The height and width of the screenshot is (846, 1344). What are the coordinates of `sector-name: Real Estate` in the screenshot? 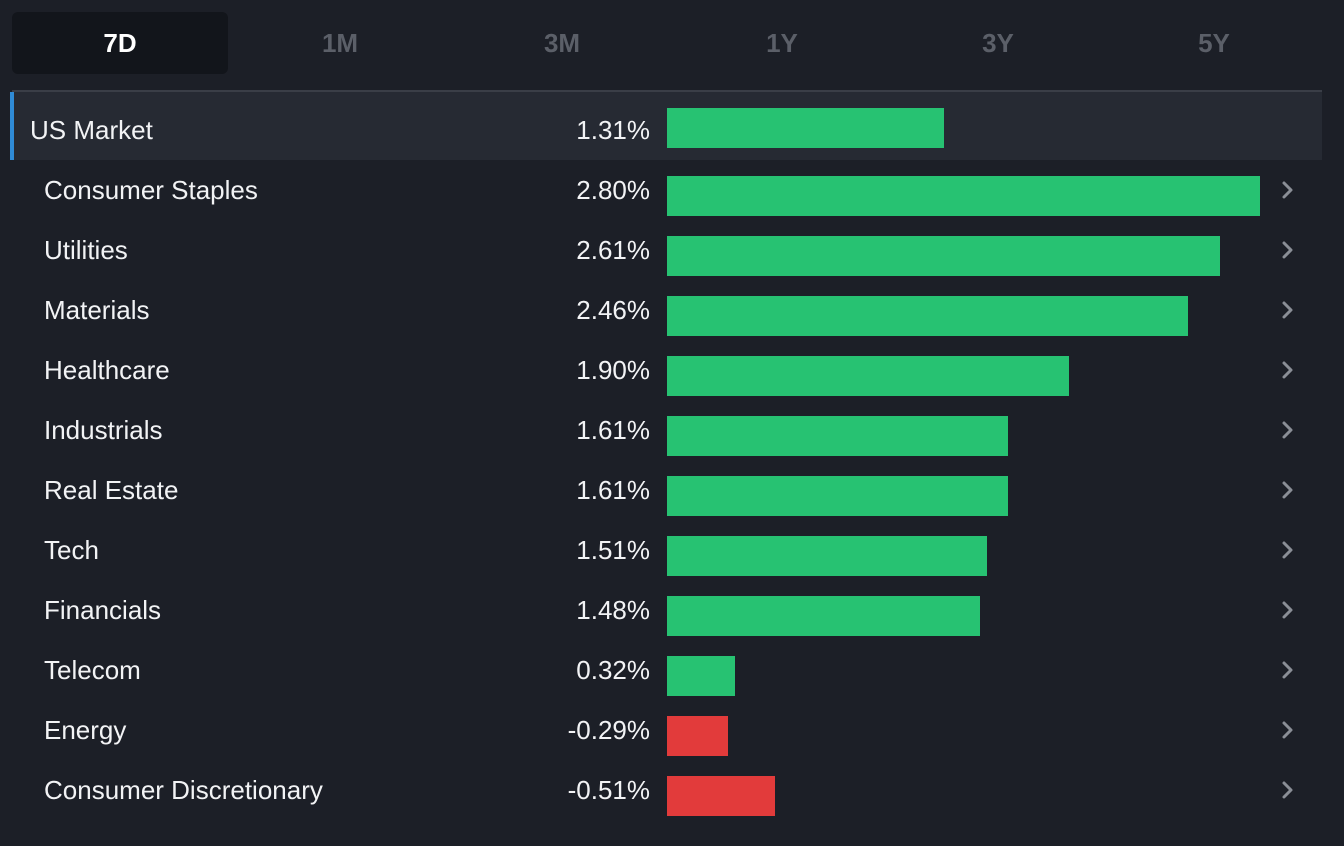 It's located at (111, 490).